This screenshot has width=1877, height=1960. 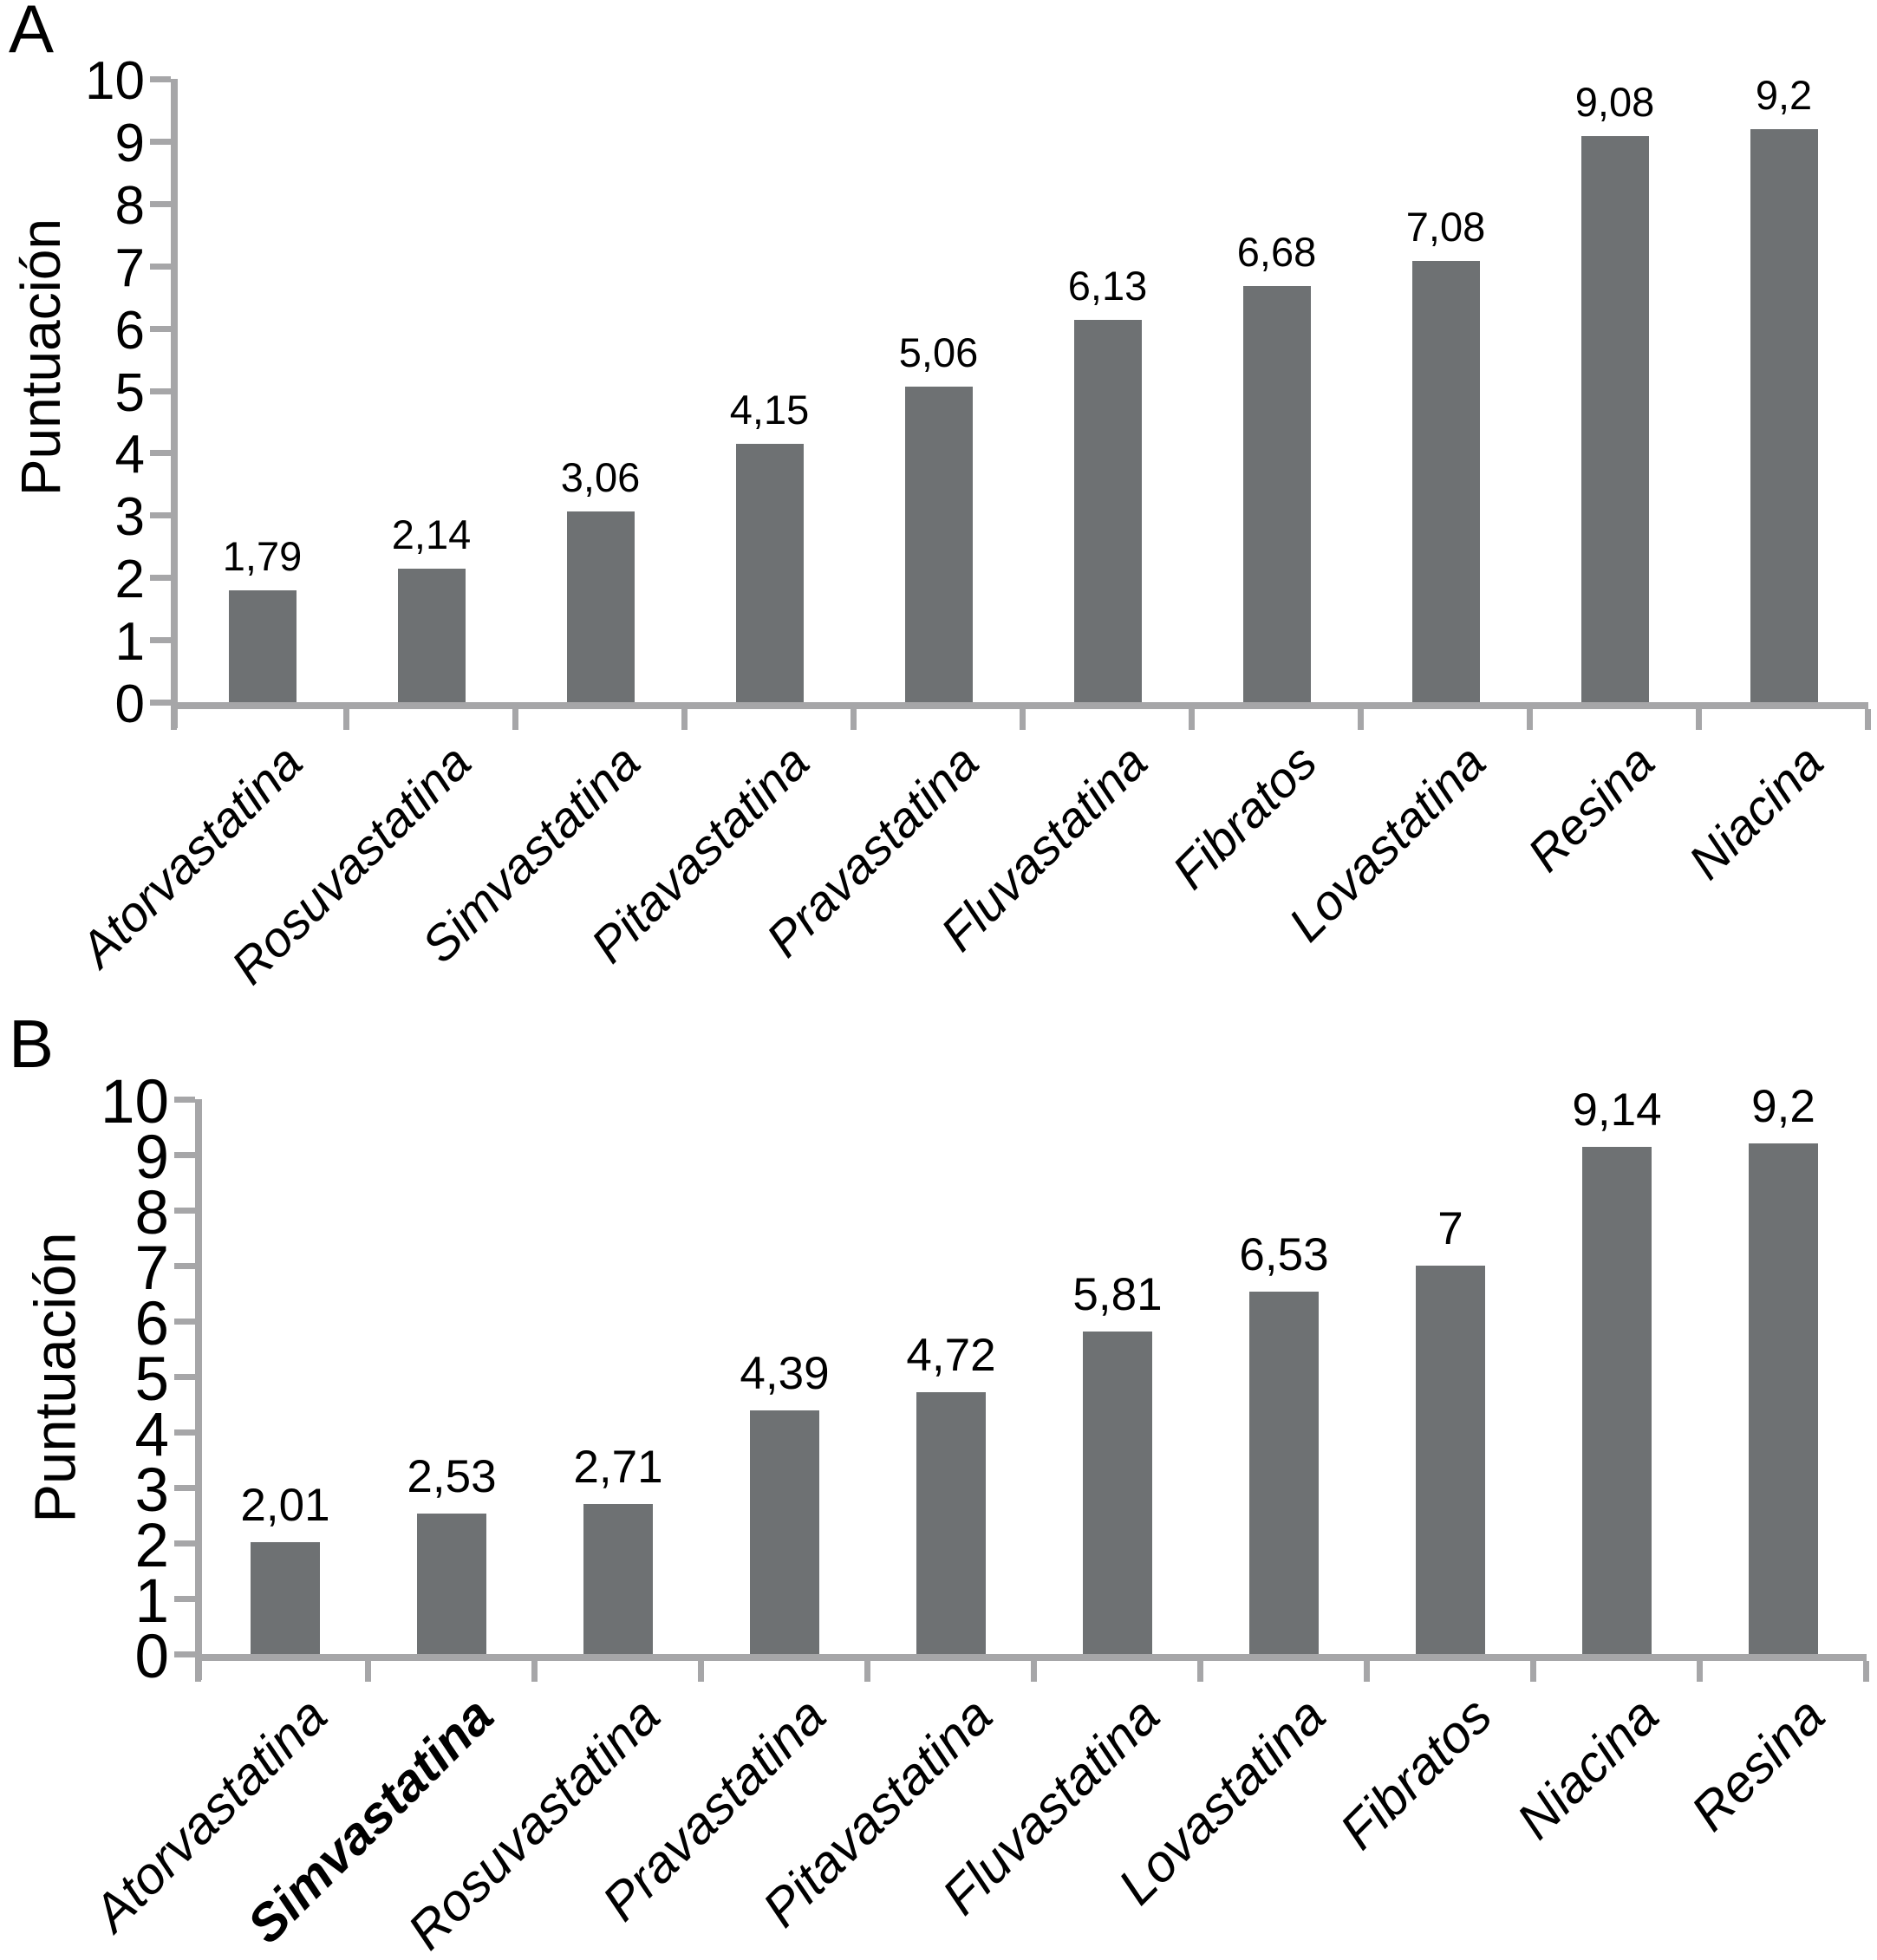 I want to click on y-tick-label: 7, so click(x=72, y=269).